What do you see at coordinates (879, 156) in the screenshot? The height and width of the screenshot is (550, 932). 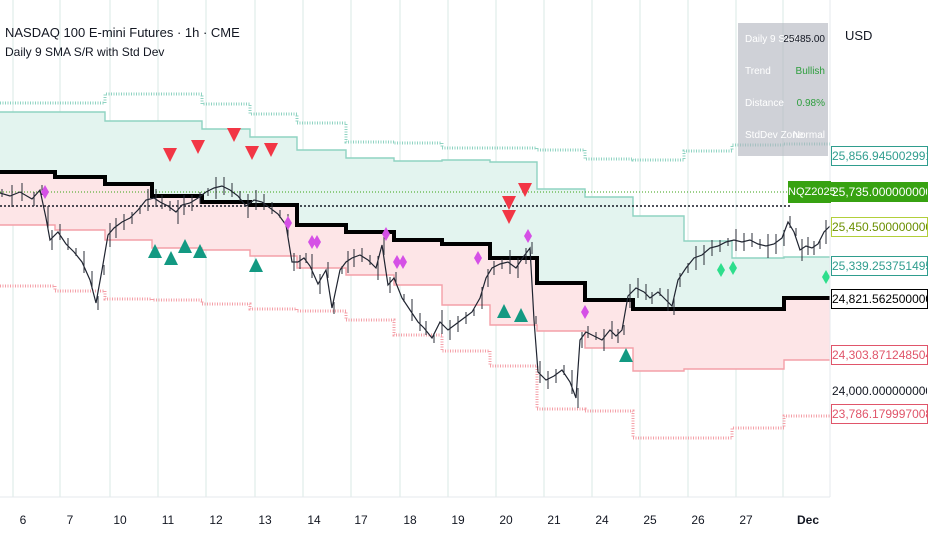 I see `price-label-upper-band-2: 25,856.9450029912` at bounding box center [879, 156].